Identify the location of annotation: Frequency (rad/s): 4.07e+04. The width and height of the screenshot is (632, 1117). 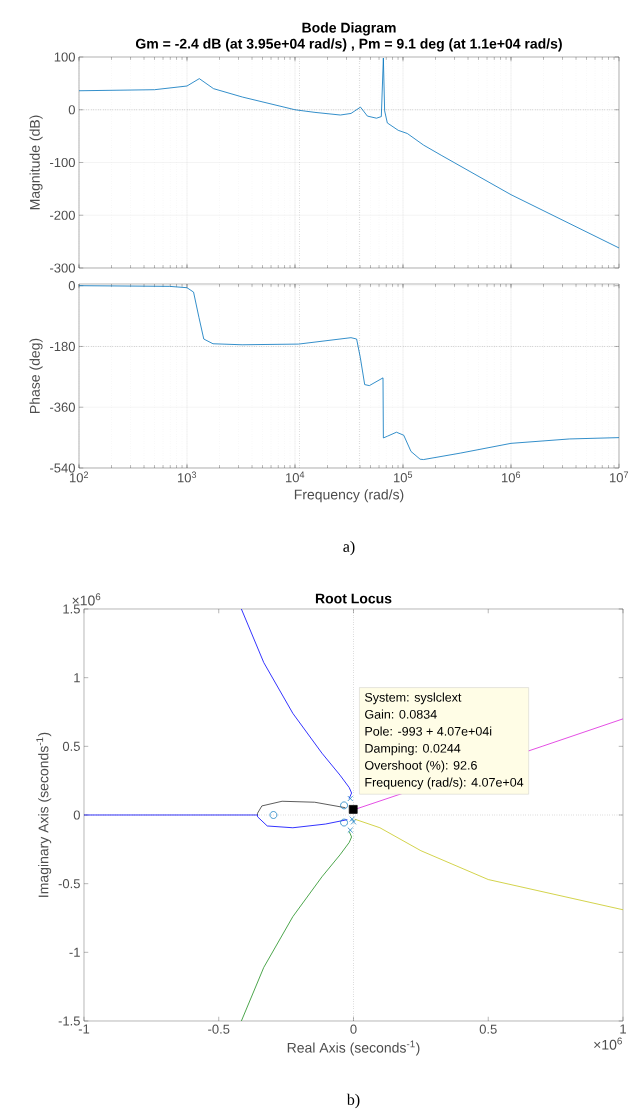
(444, 783).